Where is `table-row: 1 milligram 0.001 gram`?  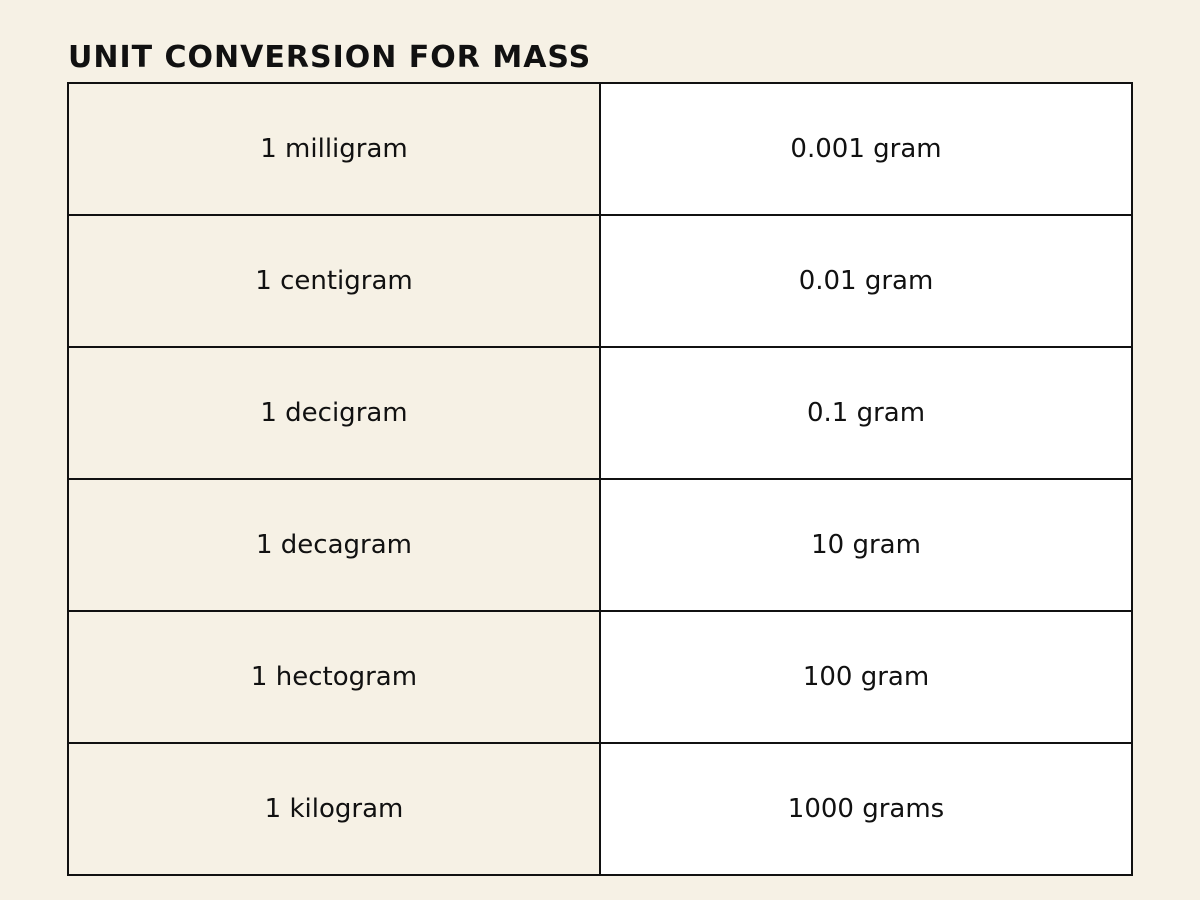
table-row: 1 milligram 0.001 gram is located at coordinates (600, 149).